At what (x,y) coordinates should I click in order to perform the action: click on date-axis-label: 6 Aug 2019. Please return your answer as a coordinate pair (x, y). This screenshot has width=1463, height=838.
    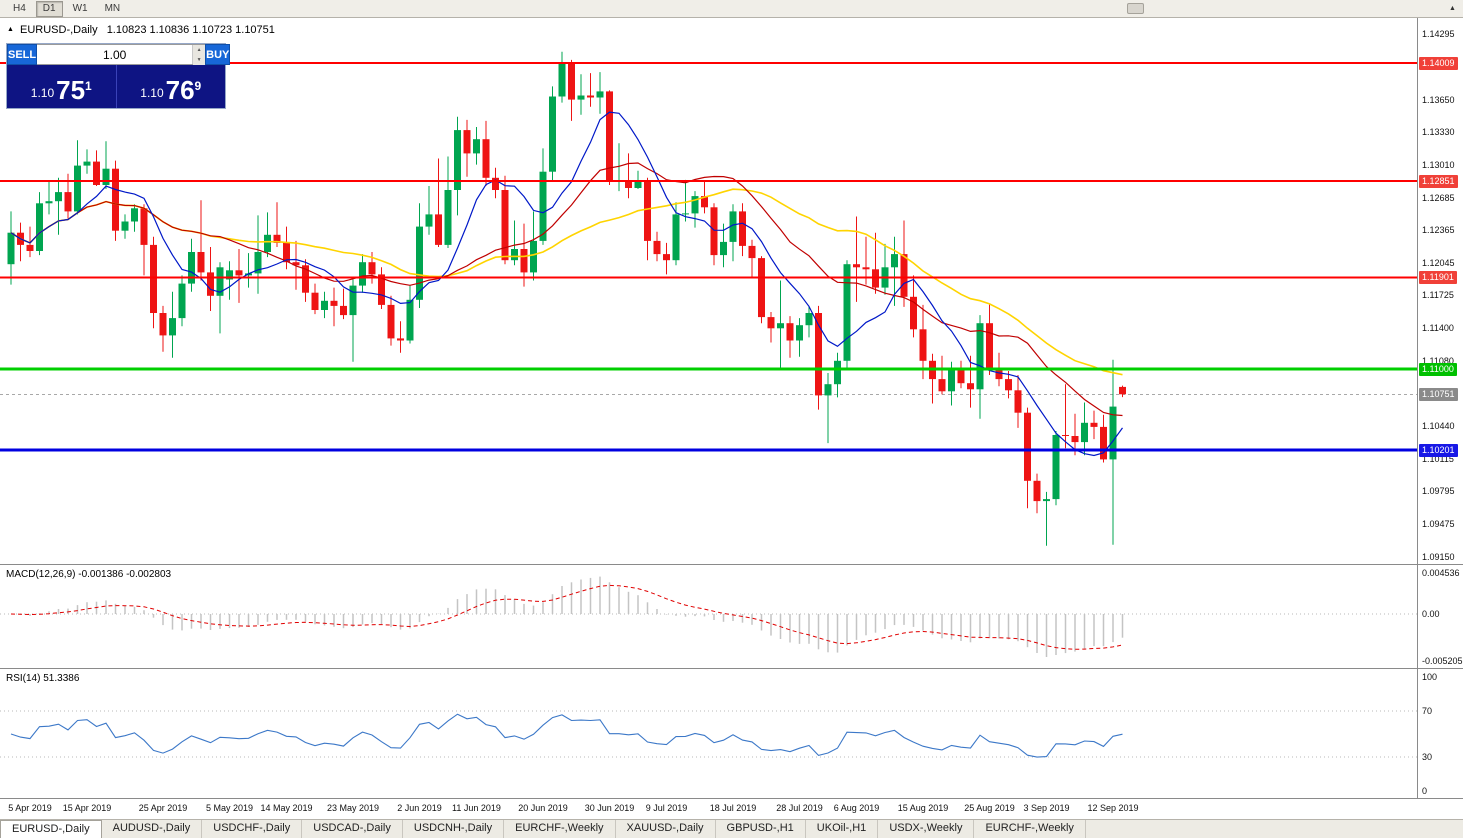
    Looking at the image, I should click on (856, 808).